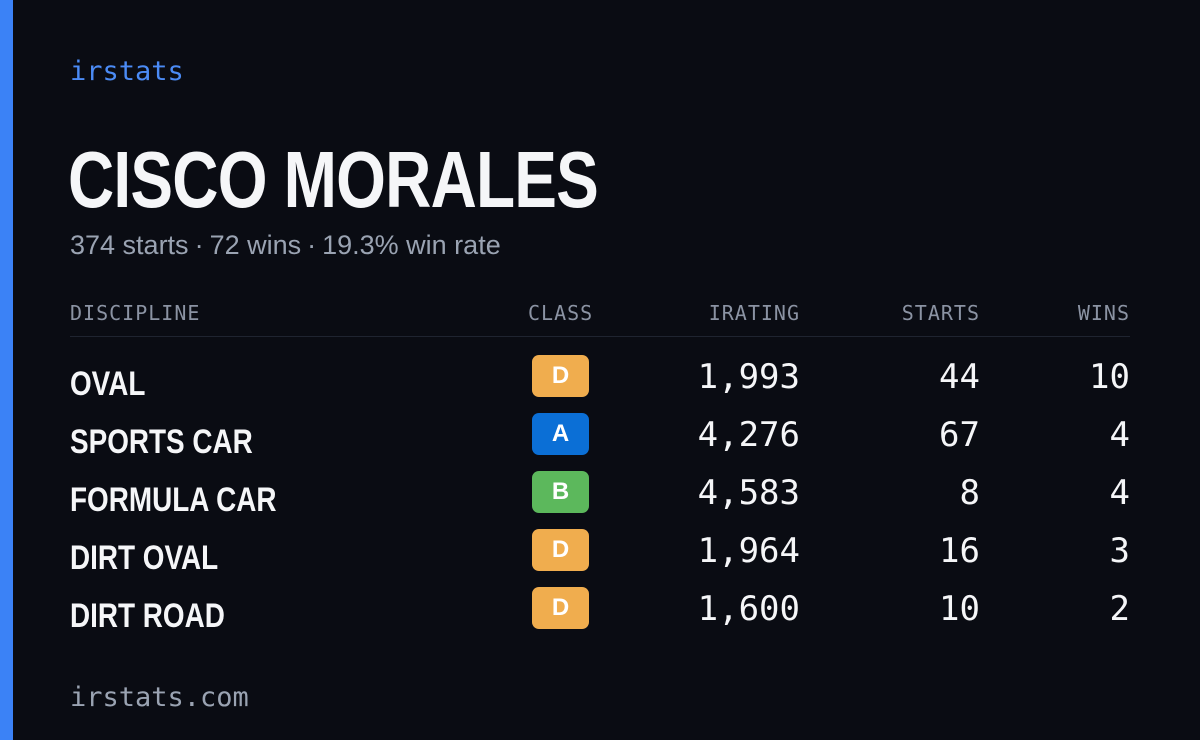 The image size is (1200, 740). What do you see at coordinates (6, 370) in the screenshot?
I see `accent-bar` at bounding box center [6, 370].